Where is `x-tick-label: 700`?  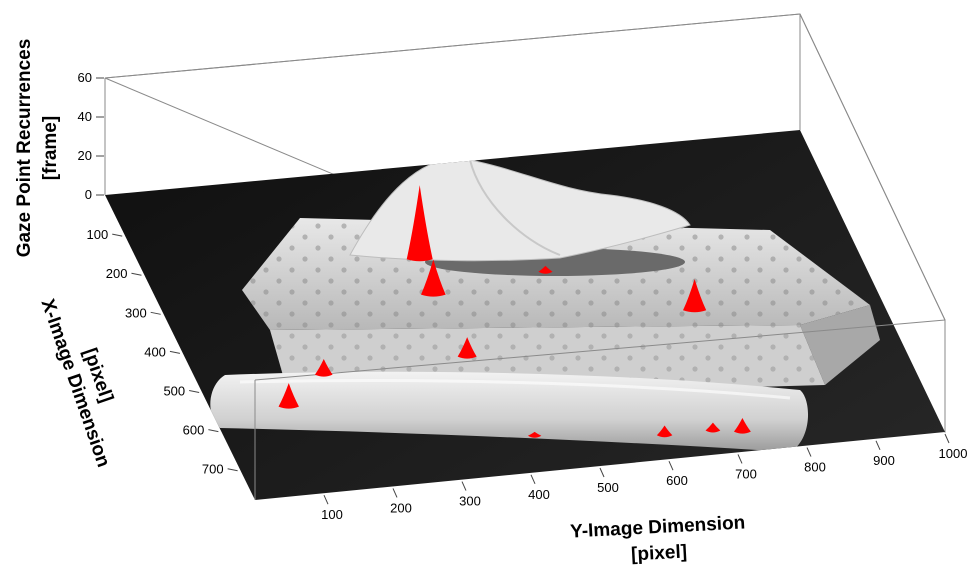 x-tick-label: 700 is located at coordinates (213, 469).